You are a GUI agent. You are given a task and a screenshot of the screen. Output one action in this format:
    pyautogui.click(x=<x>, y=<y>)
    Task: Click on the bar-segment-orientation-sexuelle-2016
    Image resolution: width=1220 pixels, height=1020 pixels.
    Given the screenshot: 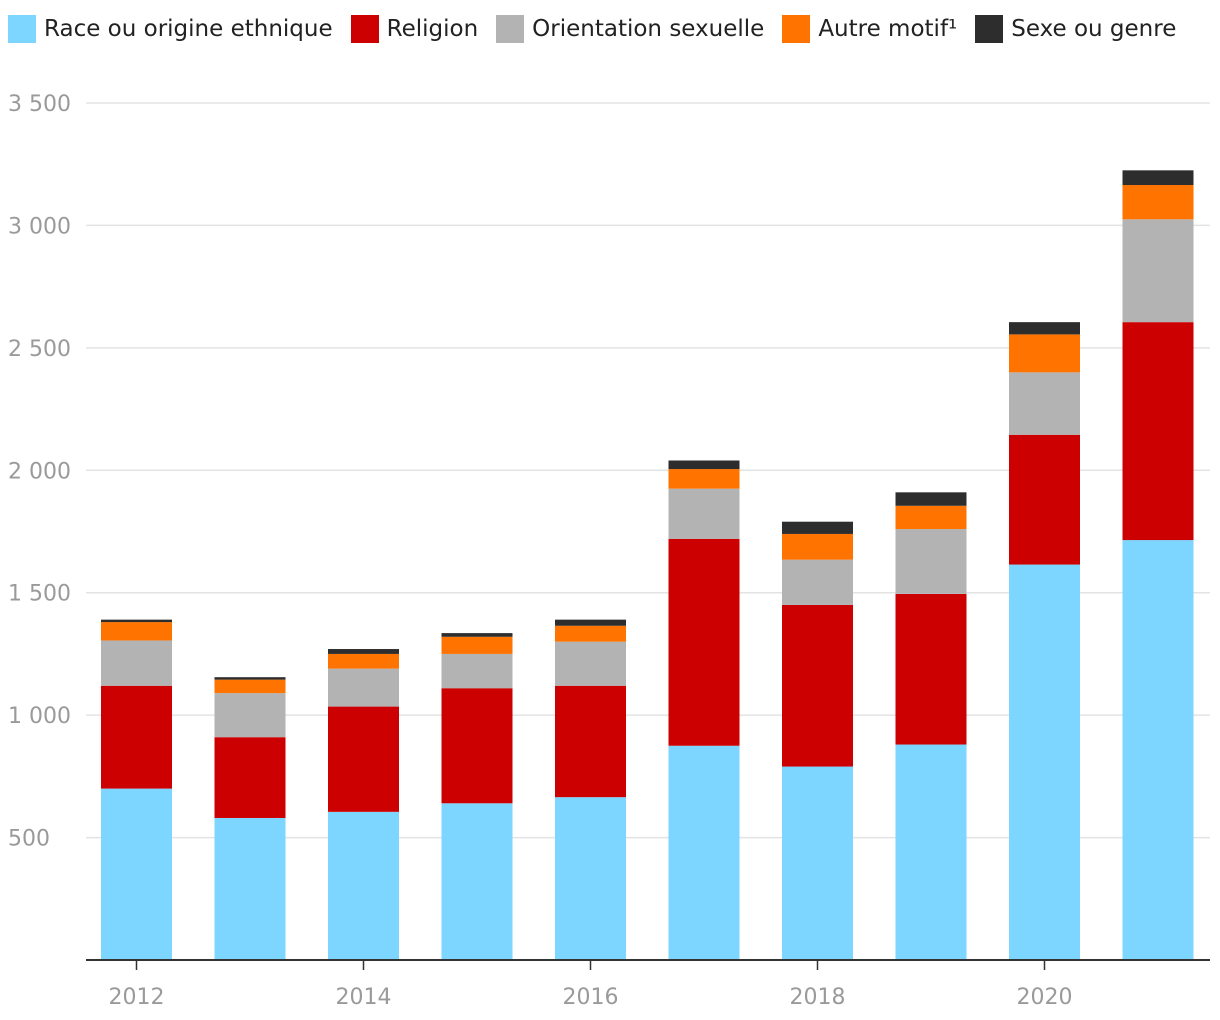 What is the action you would take?
    pyautogui.click(x=590, y=663)
    